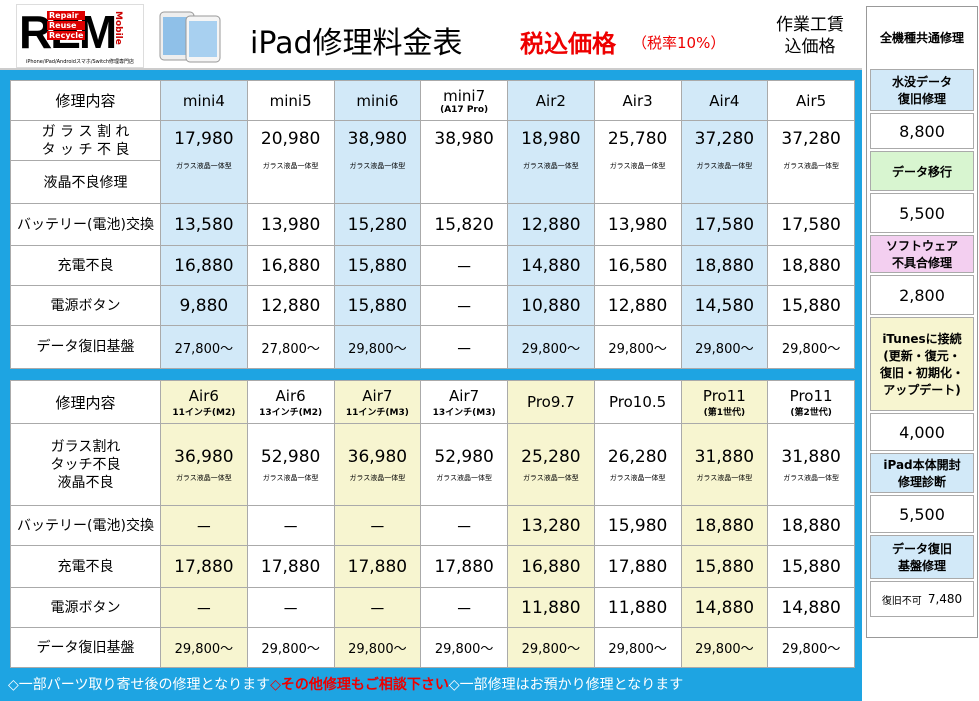 The height and width of the screenshot is (701, 979). Describe the element at coordinates (551, 456) in the screenshot. I see `price: 25,280` at that location.